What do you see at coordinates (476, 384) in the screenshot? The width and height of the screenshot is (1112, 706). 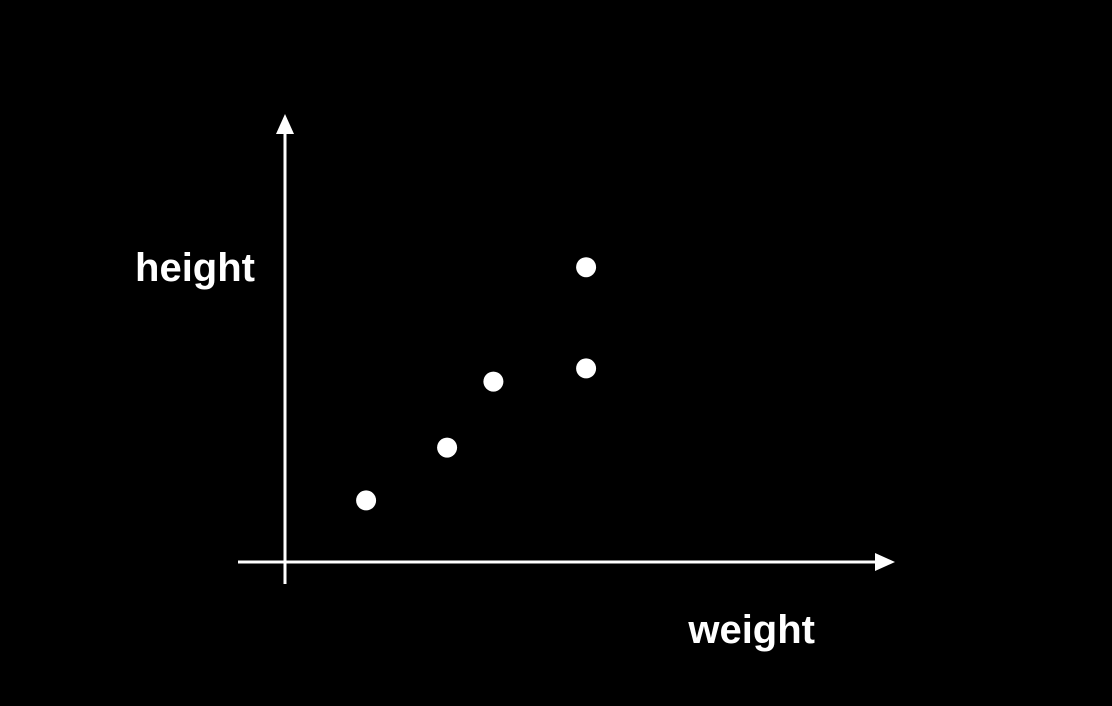 I see `data-points` at bounding box center [476, 384].